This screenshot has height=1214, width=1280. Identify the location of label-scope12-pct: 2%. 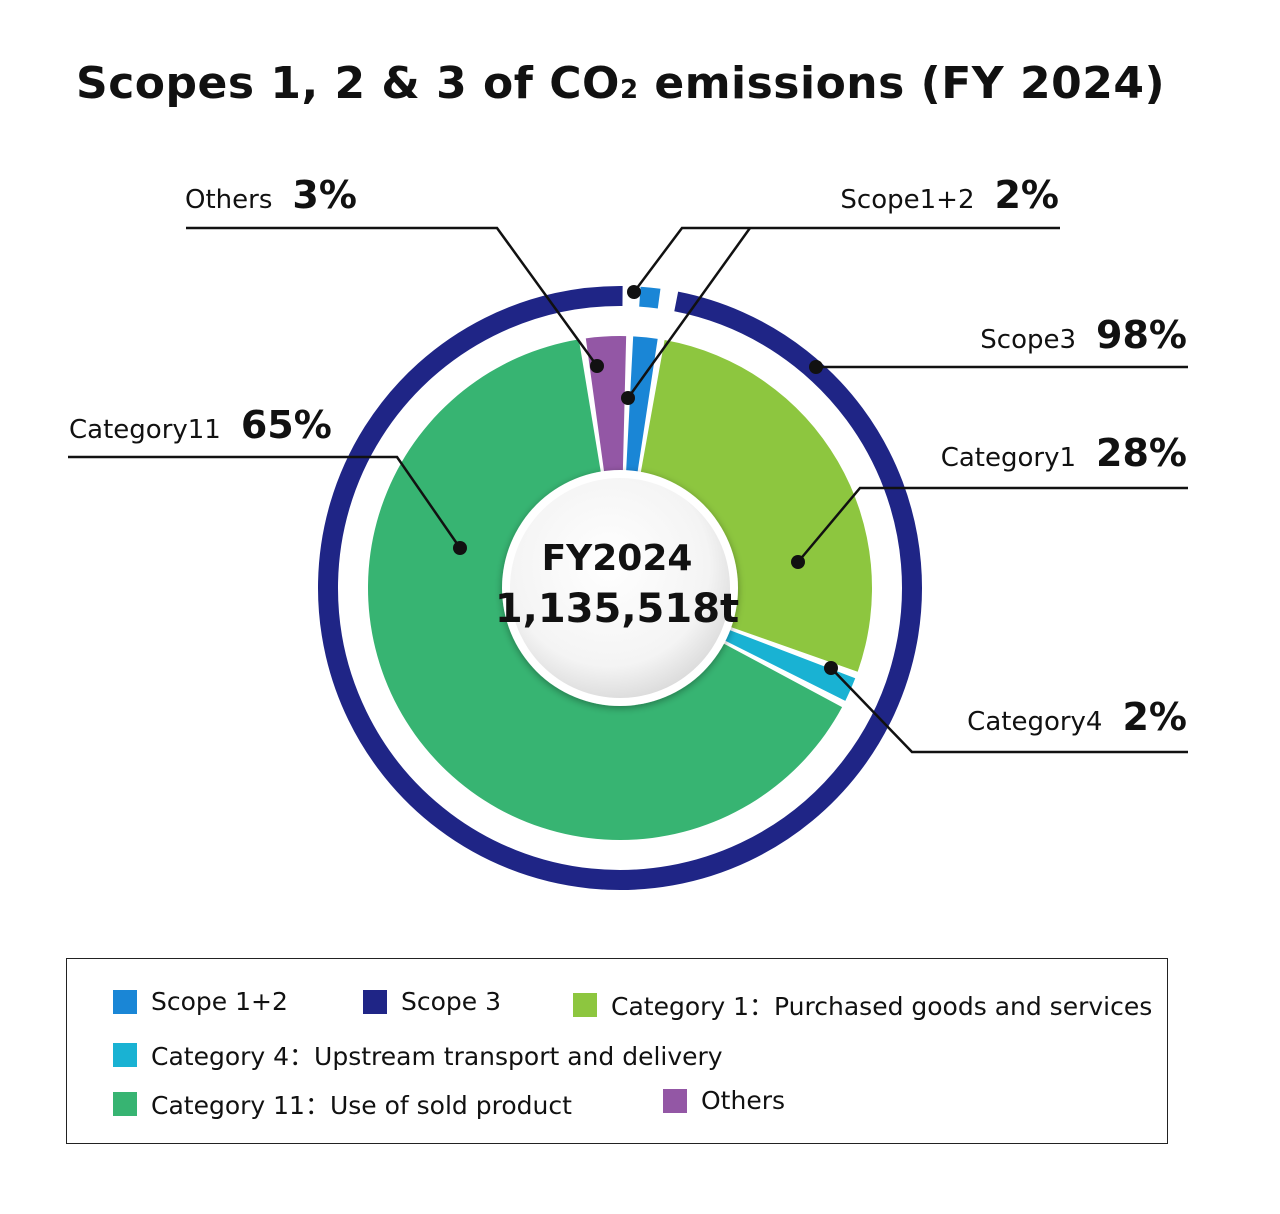
(1026, 195).